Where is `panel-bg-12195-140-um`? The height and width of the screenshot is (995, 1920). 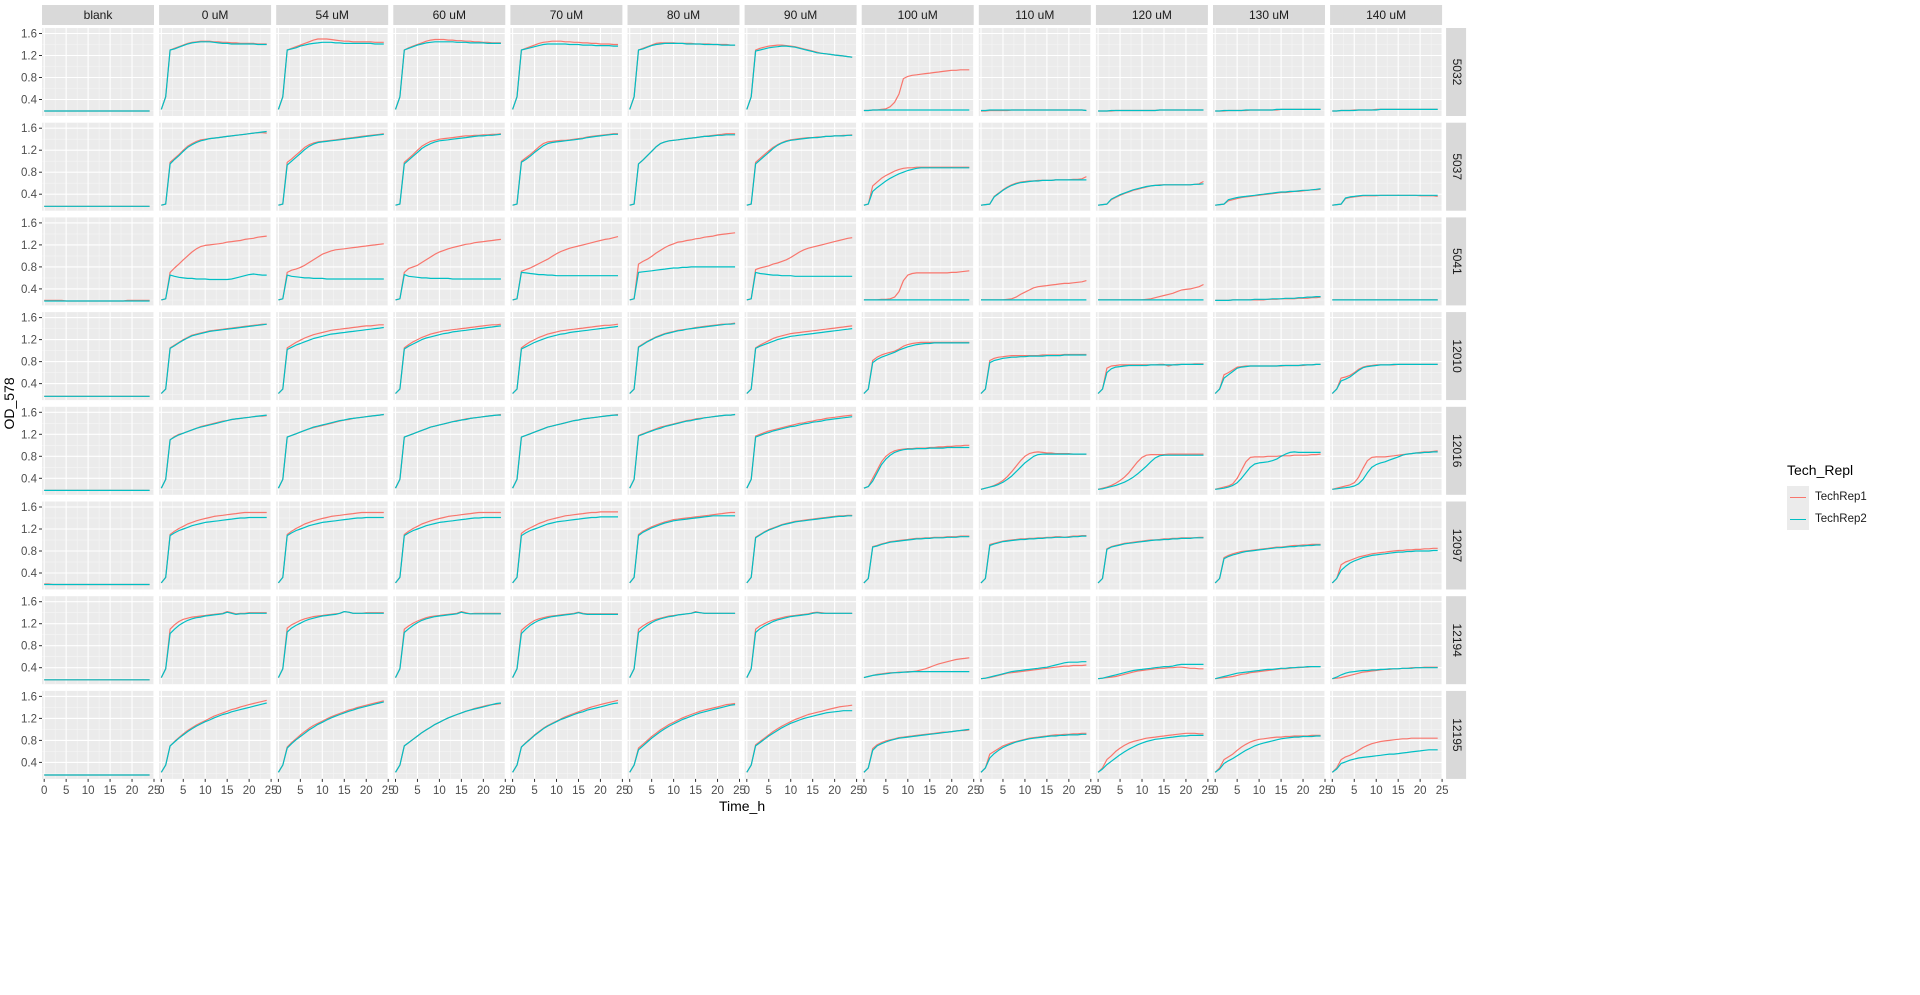
panel-bg-12195-140-um is located at coordinates (1386, 734).